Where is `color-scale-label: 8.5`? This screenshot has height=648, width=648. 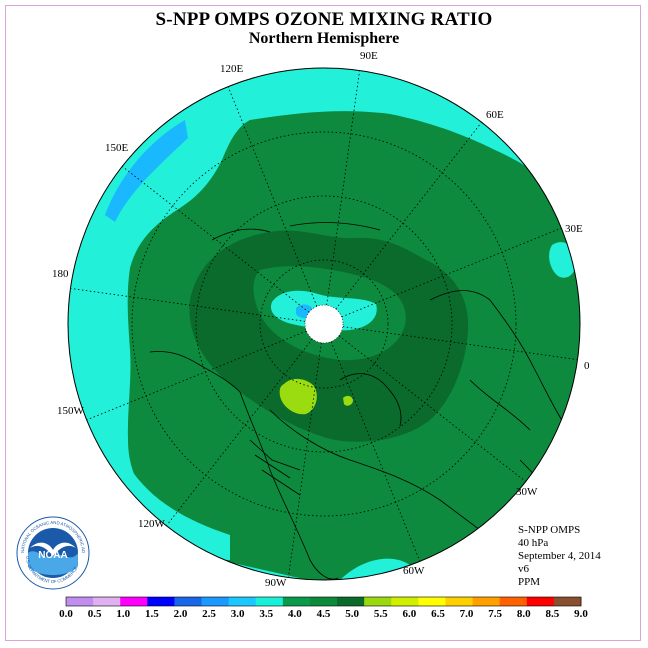
color-scale-label: 8.5 is located at coordinates (552, 614).